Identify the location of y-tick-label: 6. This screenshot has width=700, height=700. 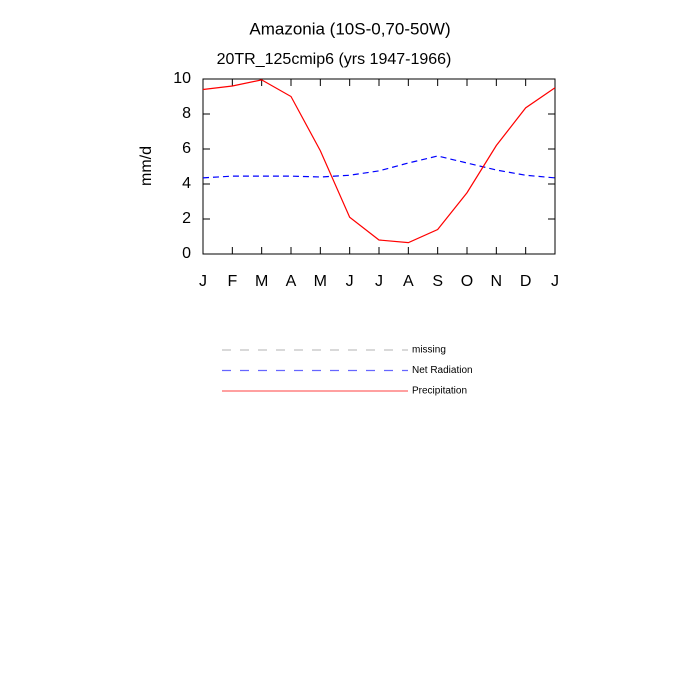
(186, 148).